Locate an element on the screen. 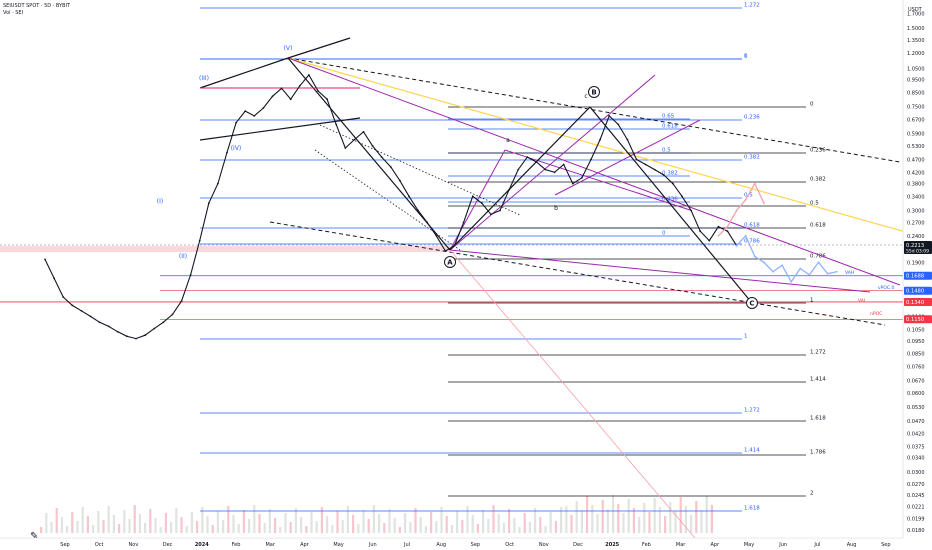 The height and width of the screenshot is (550, 932). pink-falling-line is located at coordinates (572, 394).